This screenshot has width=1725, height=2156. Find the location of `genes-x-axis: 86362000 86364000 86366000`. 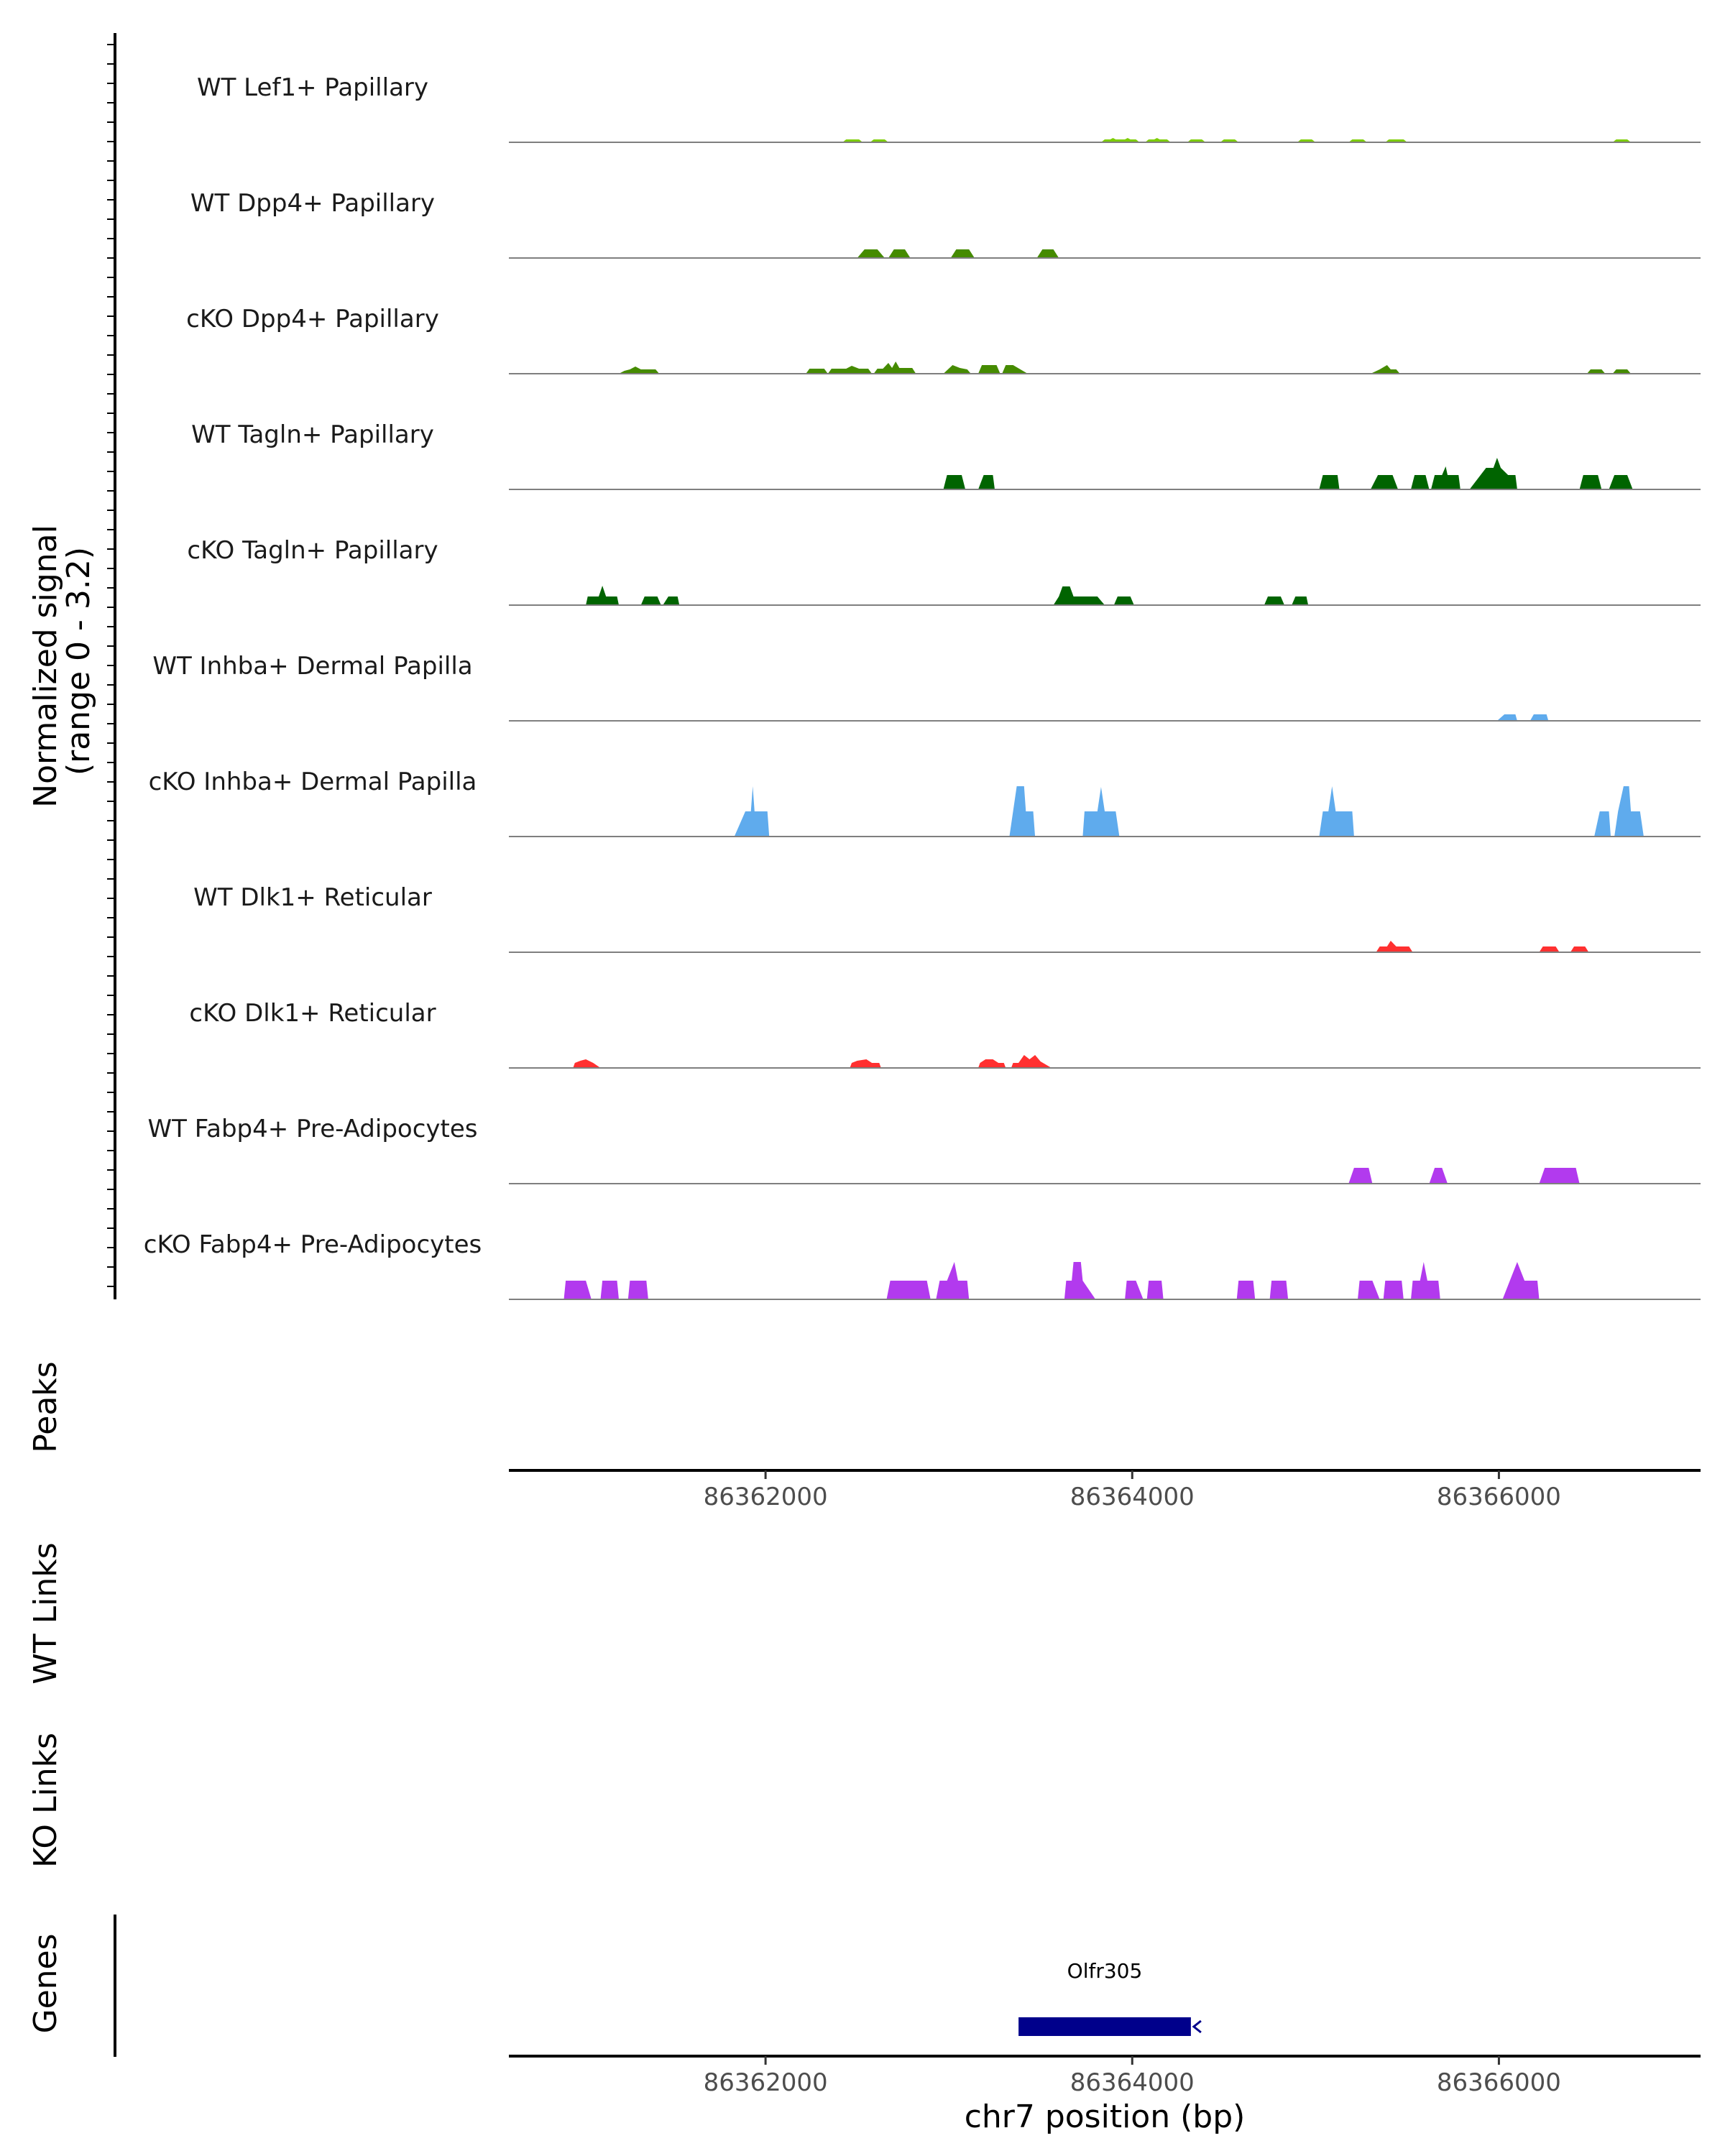

genes-x-axis: 86362000 86364000 86366000 is located at coordinates (1132, 2076).